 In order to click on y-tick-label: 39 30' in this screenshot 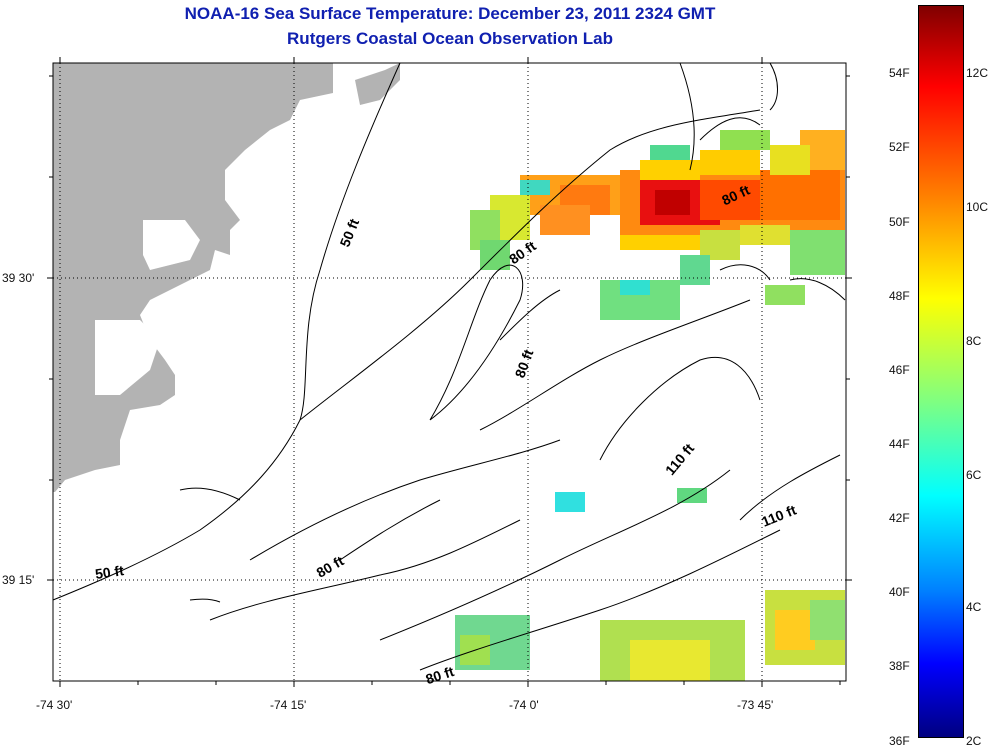, I will do `click(18, 278)`.